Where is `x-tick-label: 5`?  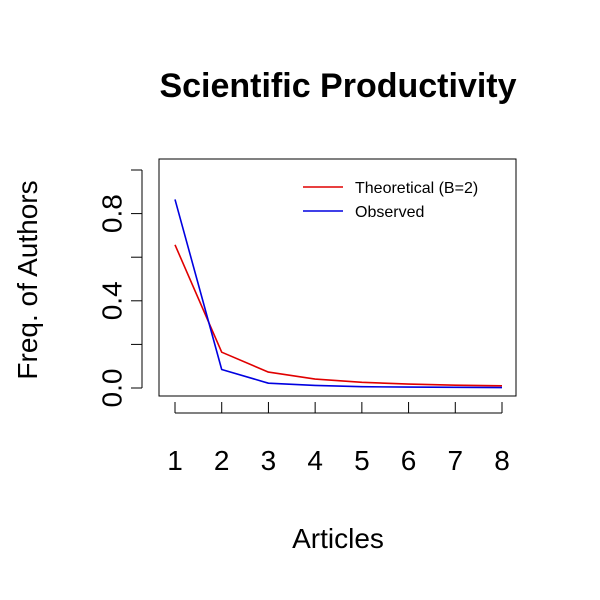
x-tick-label: 5 is located at coordinates (362, 460).